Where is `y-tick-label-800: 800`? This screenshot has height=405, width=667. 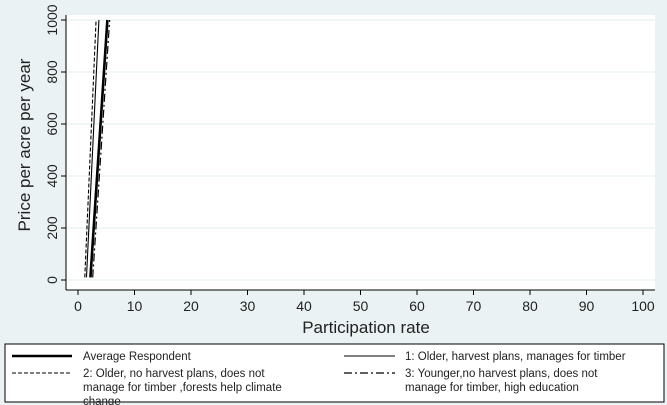
y-tick-label-800: 800 is located at coordinates (52, 72).